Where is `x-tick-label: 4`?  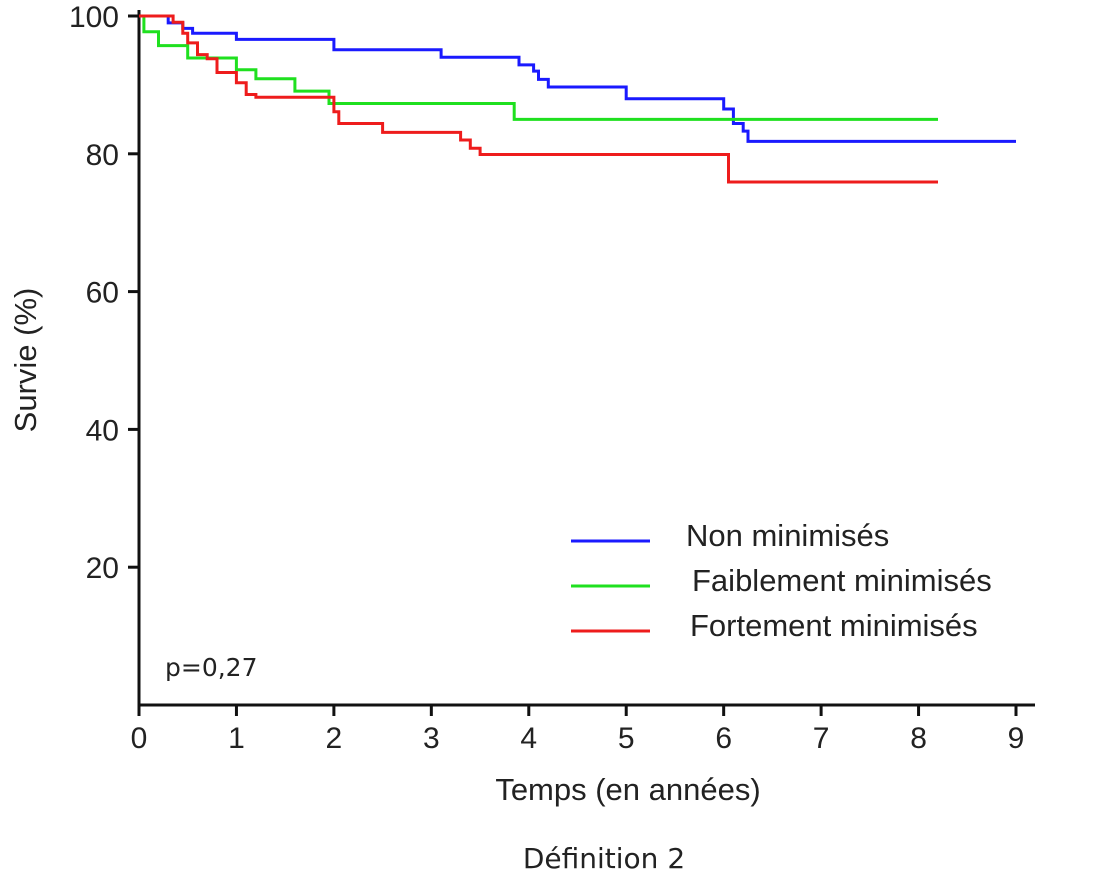 x-tick-label: 4 is located at coordinates (528, 738).